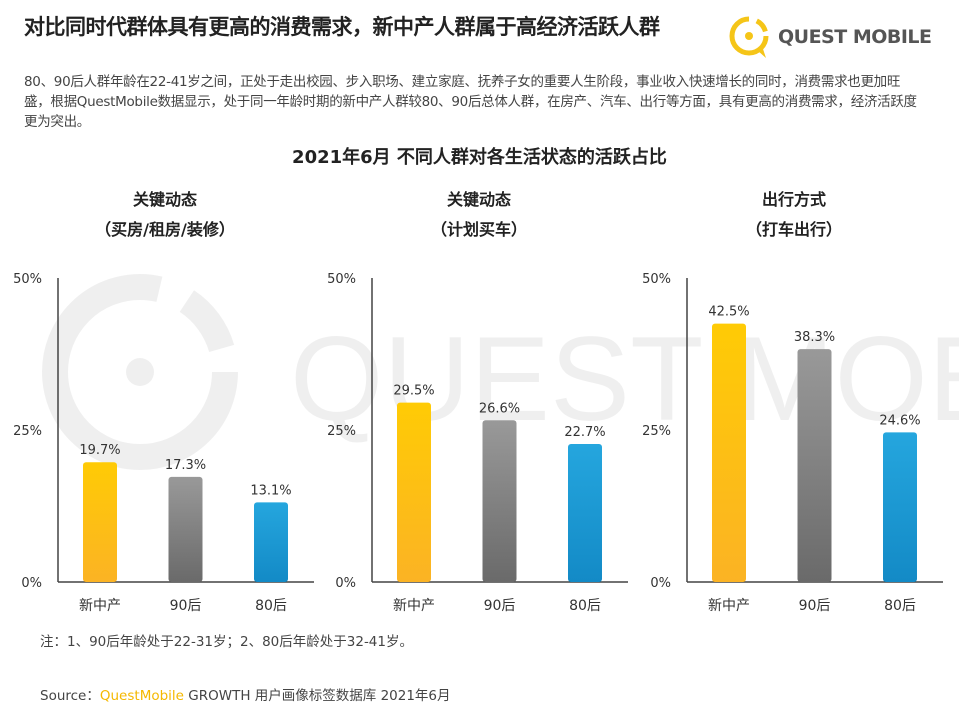 This screenshot has height=719, width=959. Describe the element at coordinates (899, 420) in the screenshot. I see `data-label: 24.6%` at that location.